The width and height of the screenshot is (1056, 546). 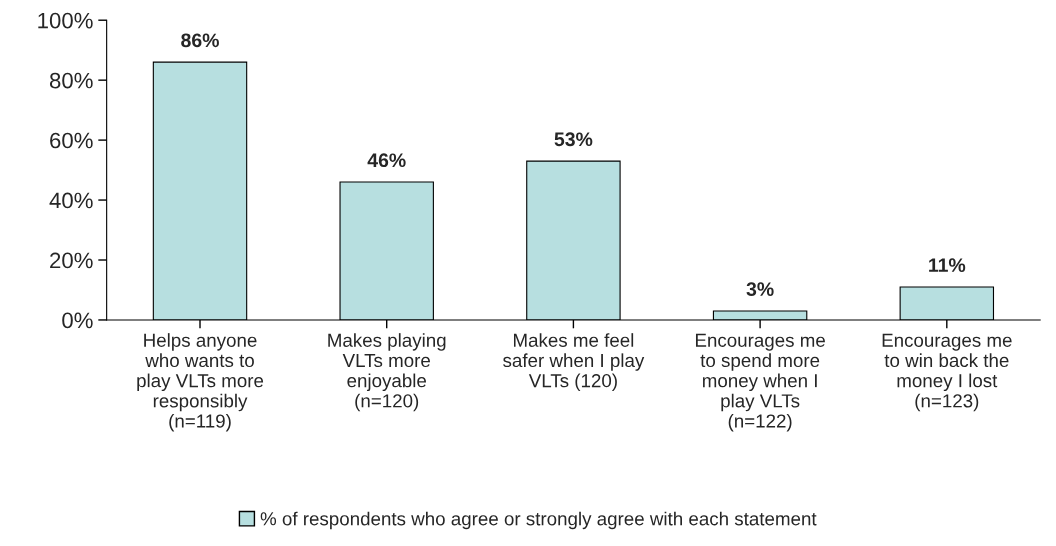 I want to click on y-tick-label: 60%, so click(x=71, y=140).